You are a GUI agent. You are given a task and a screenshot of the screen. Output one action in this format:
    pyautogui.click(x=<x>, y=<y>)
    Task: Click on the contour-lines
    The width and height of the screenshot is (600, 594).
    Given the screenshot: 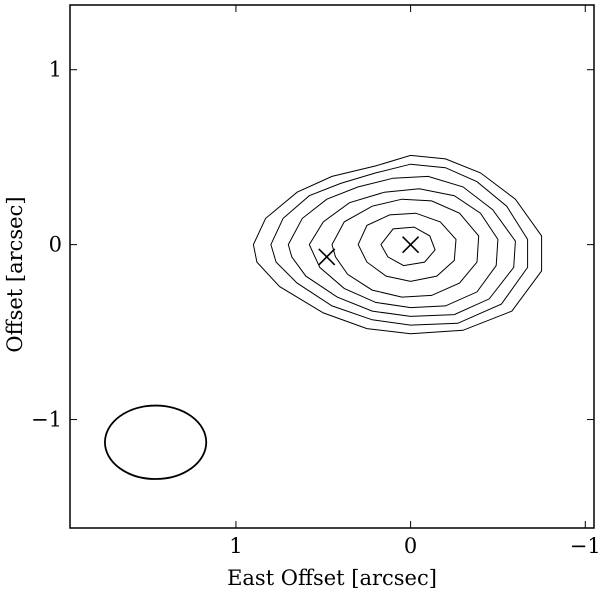 What is the action you would take?
    pyautogui.click(x=397, y=244)
    